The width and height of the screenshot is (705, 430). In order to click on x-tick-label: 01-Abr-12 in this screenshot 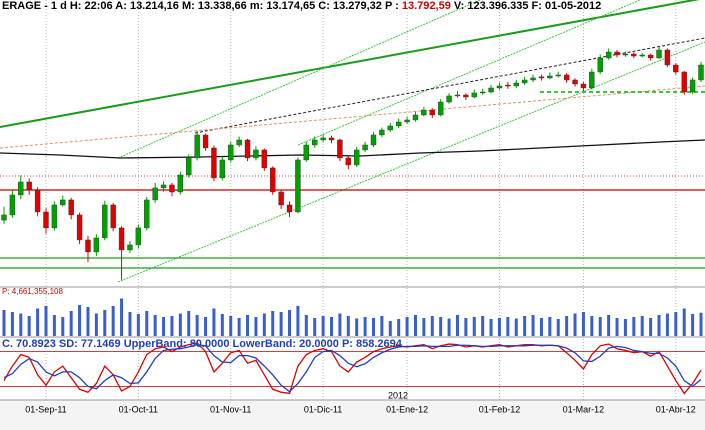, I will do `click(676, 409)`.